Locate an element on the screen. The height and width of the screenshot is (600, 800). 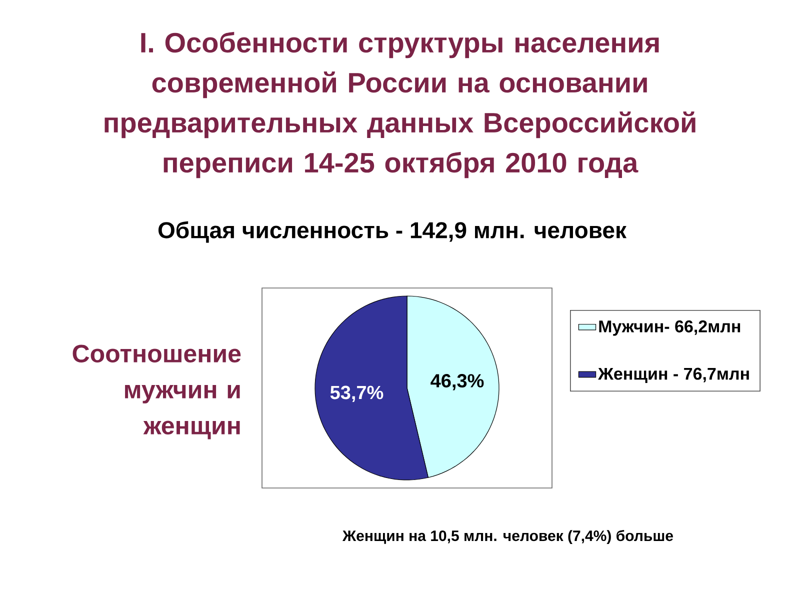
data-label: 53,7% is located at coordinates (357, 394).